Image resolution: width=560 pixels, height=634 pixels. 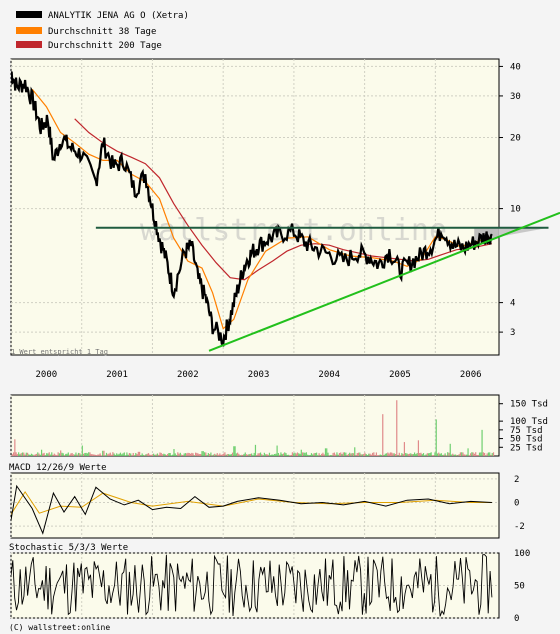 I want to click on stochastic-line-path, so click(x=252, y=585).